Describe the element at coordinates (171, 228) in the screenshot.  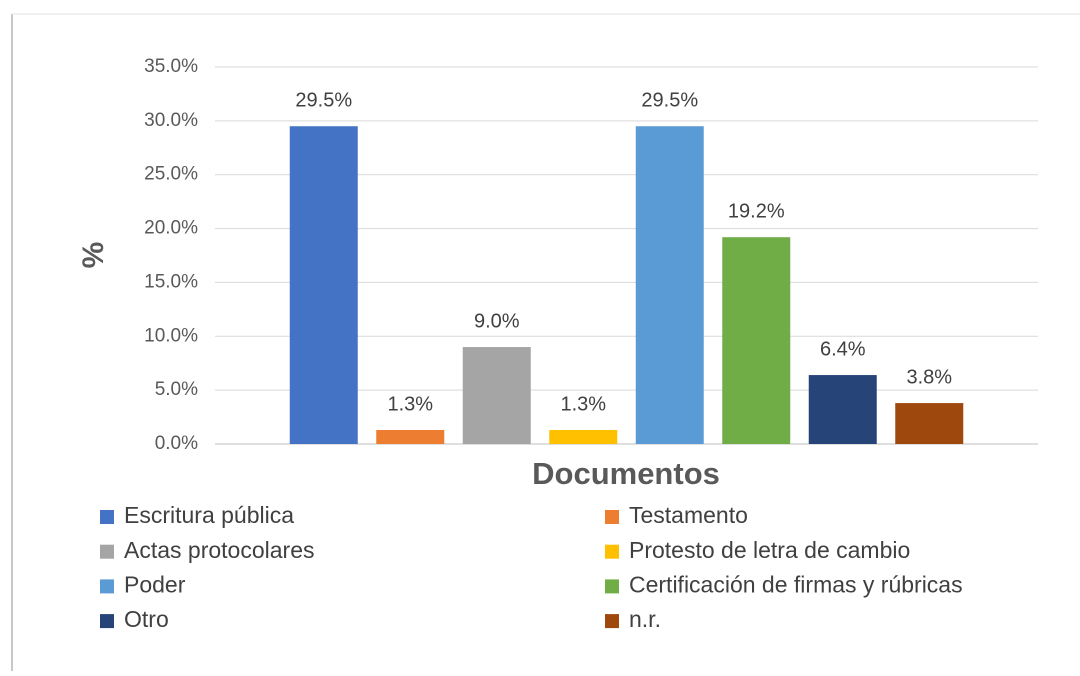
I see `y-tick-label: 20.0%` at that location.